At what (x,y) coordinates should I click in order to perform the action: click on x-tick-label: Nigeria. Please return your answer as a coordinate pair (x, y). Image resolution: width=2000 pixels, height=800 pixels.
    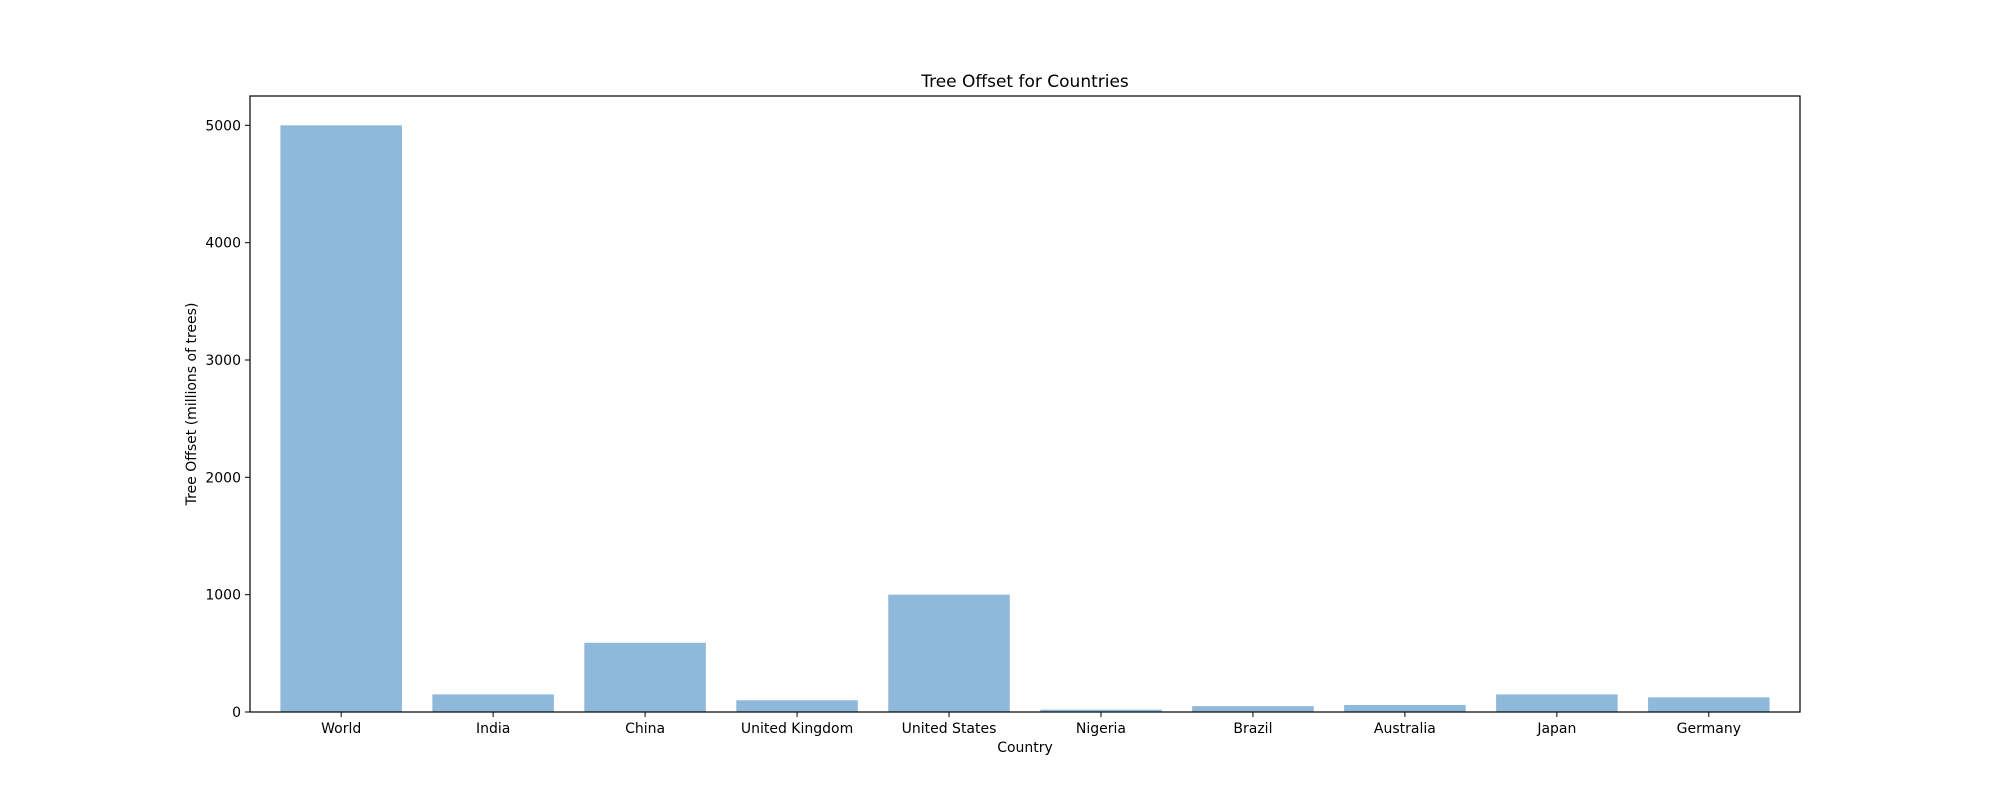
    Looking at the image, I should click on (1101, 729).